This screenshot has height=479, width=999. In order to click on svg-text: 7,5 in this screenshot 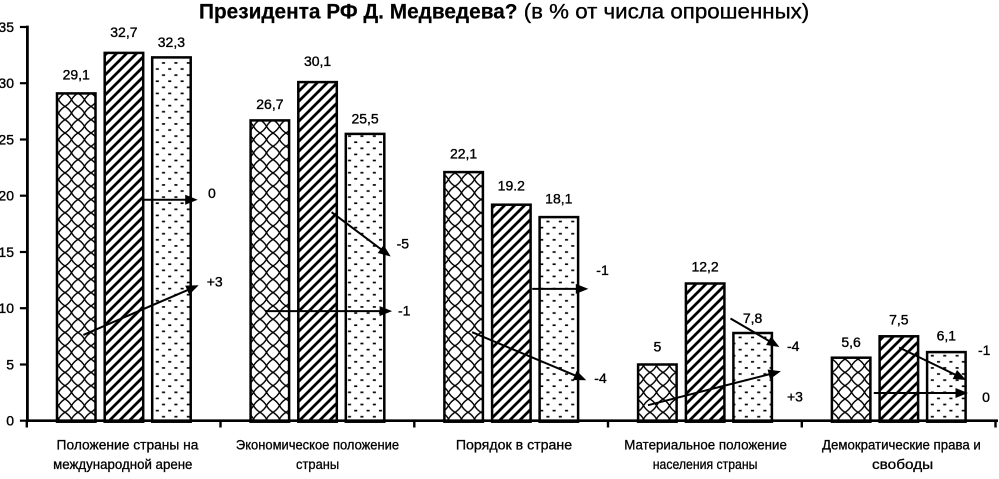, I will do `click(899, 319)`.